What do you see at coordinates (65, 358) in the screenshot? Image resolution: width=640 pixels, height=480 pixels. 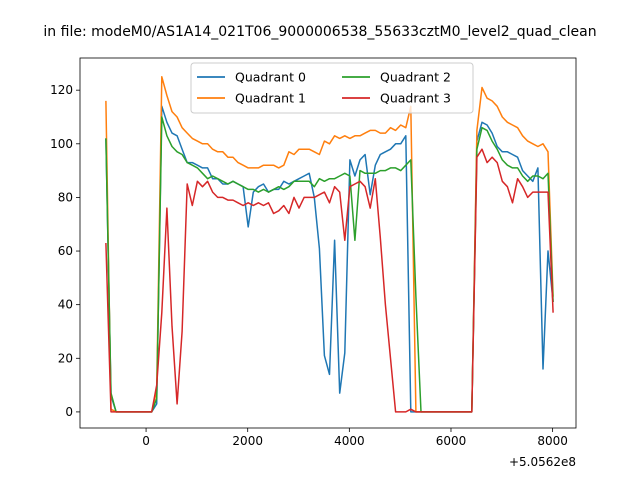 I see `y-tick-label: 20` at bounding box center [65, 358].